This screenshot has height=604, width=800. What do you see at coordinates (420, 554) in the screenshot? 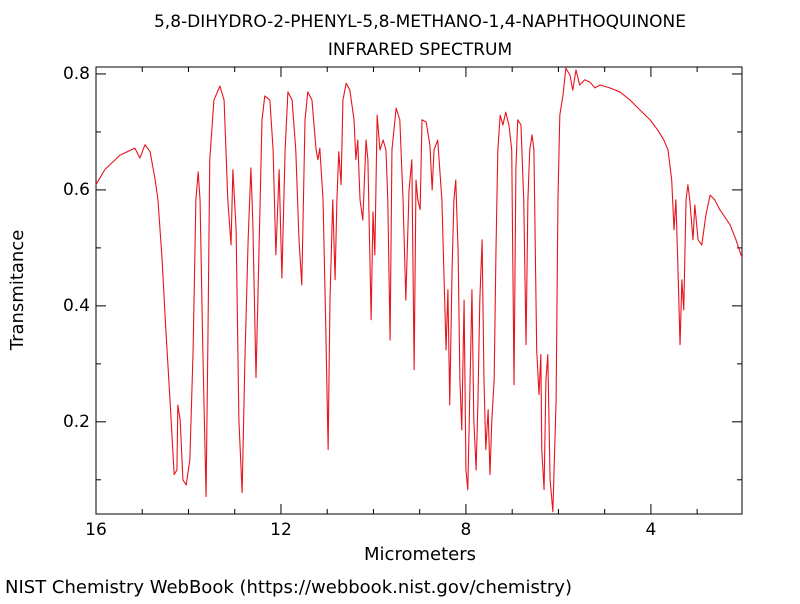
I see `x-axis-label: Micrometers` at bounding box center [420, 554].